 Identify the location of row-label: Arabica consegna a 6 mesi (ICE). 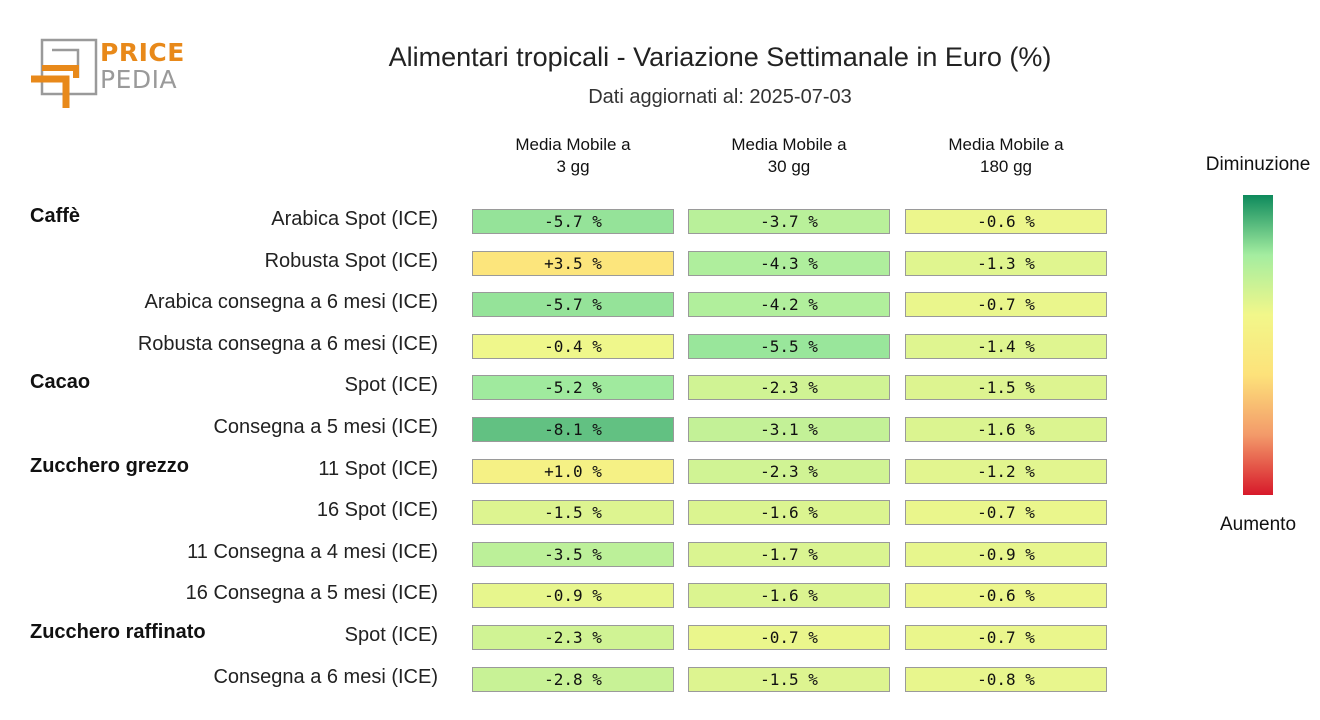
(291, 302).